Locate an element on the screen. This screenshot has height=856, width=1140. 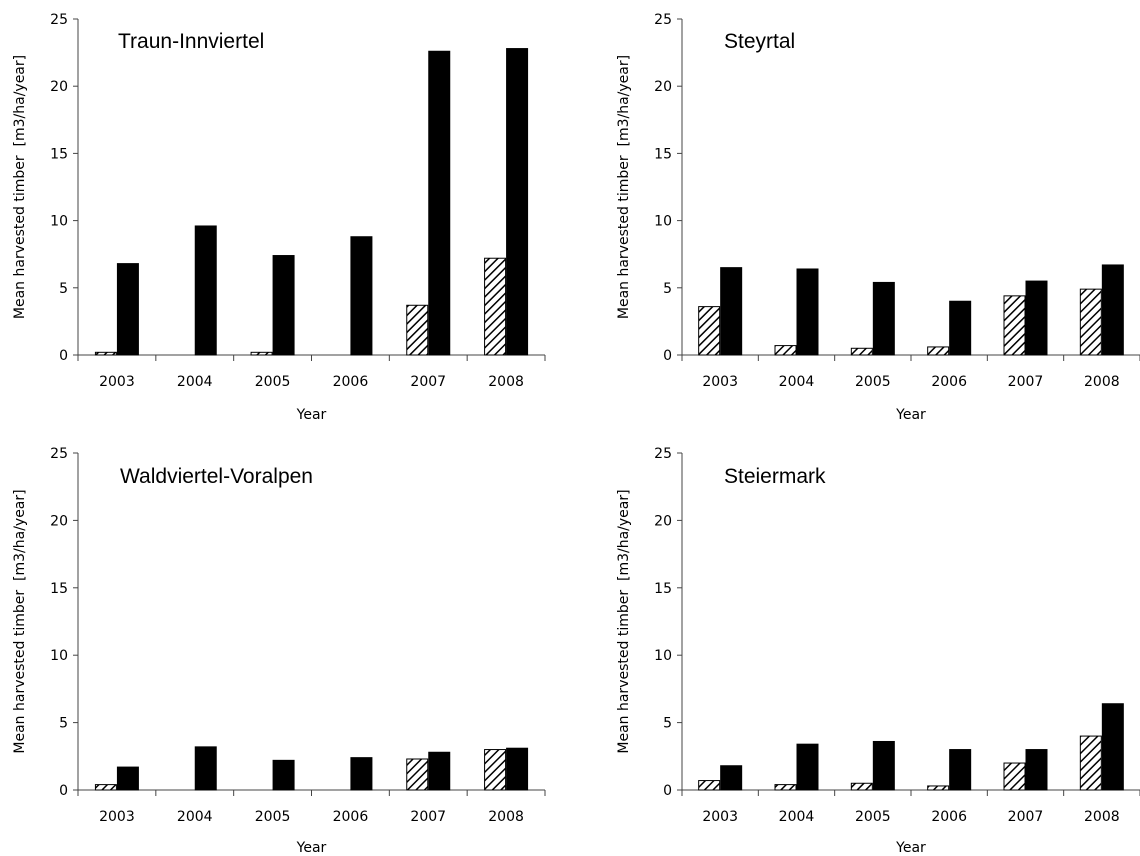
panel-title: Waldviertel-Voralpen is located at coordinates (216, 476).